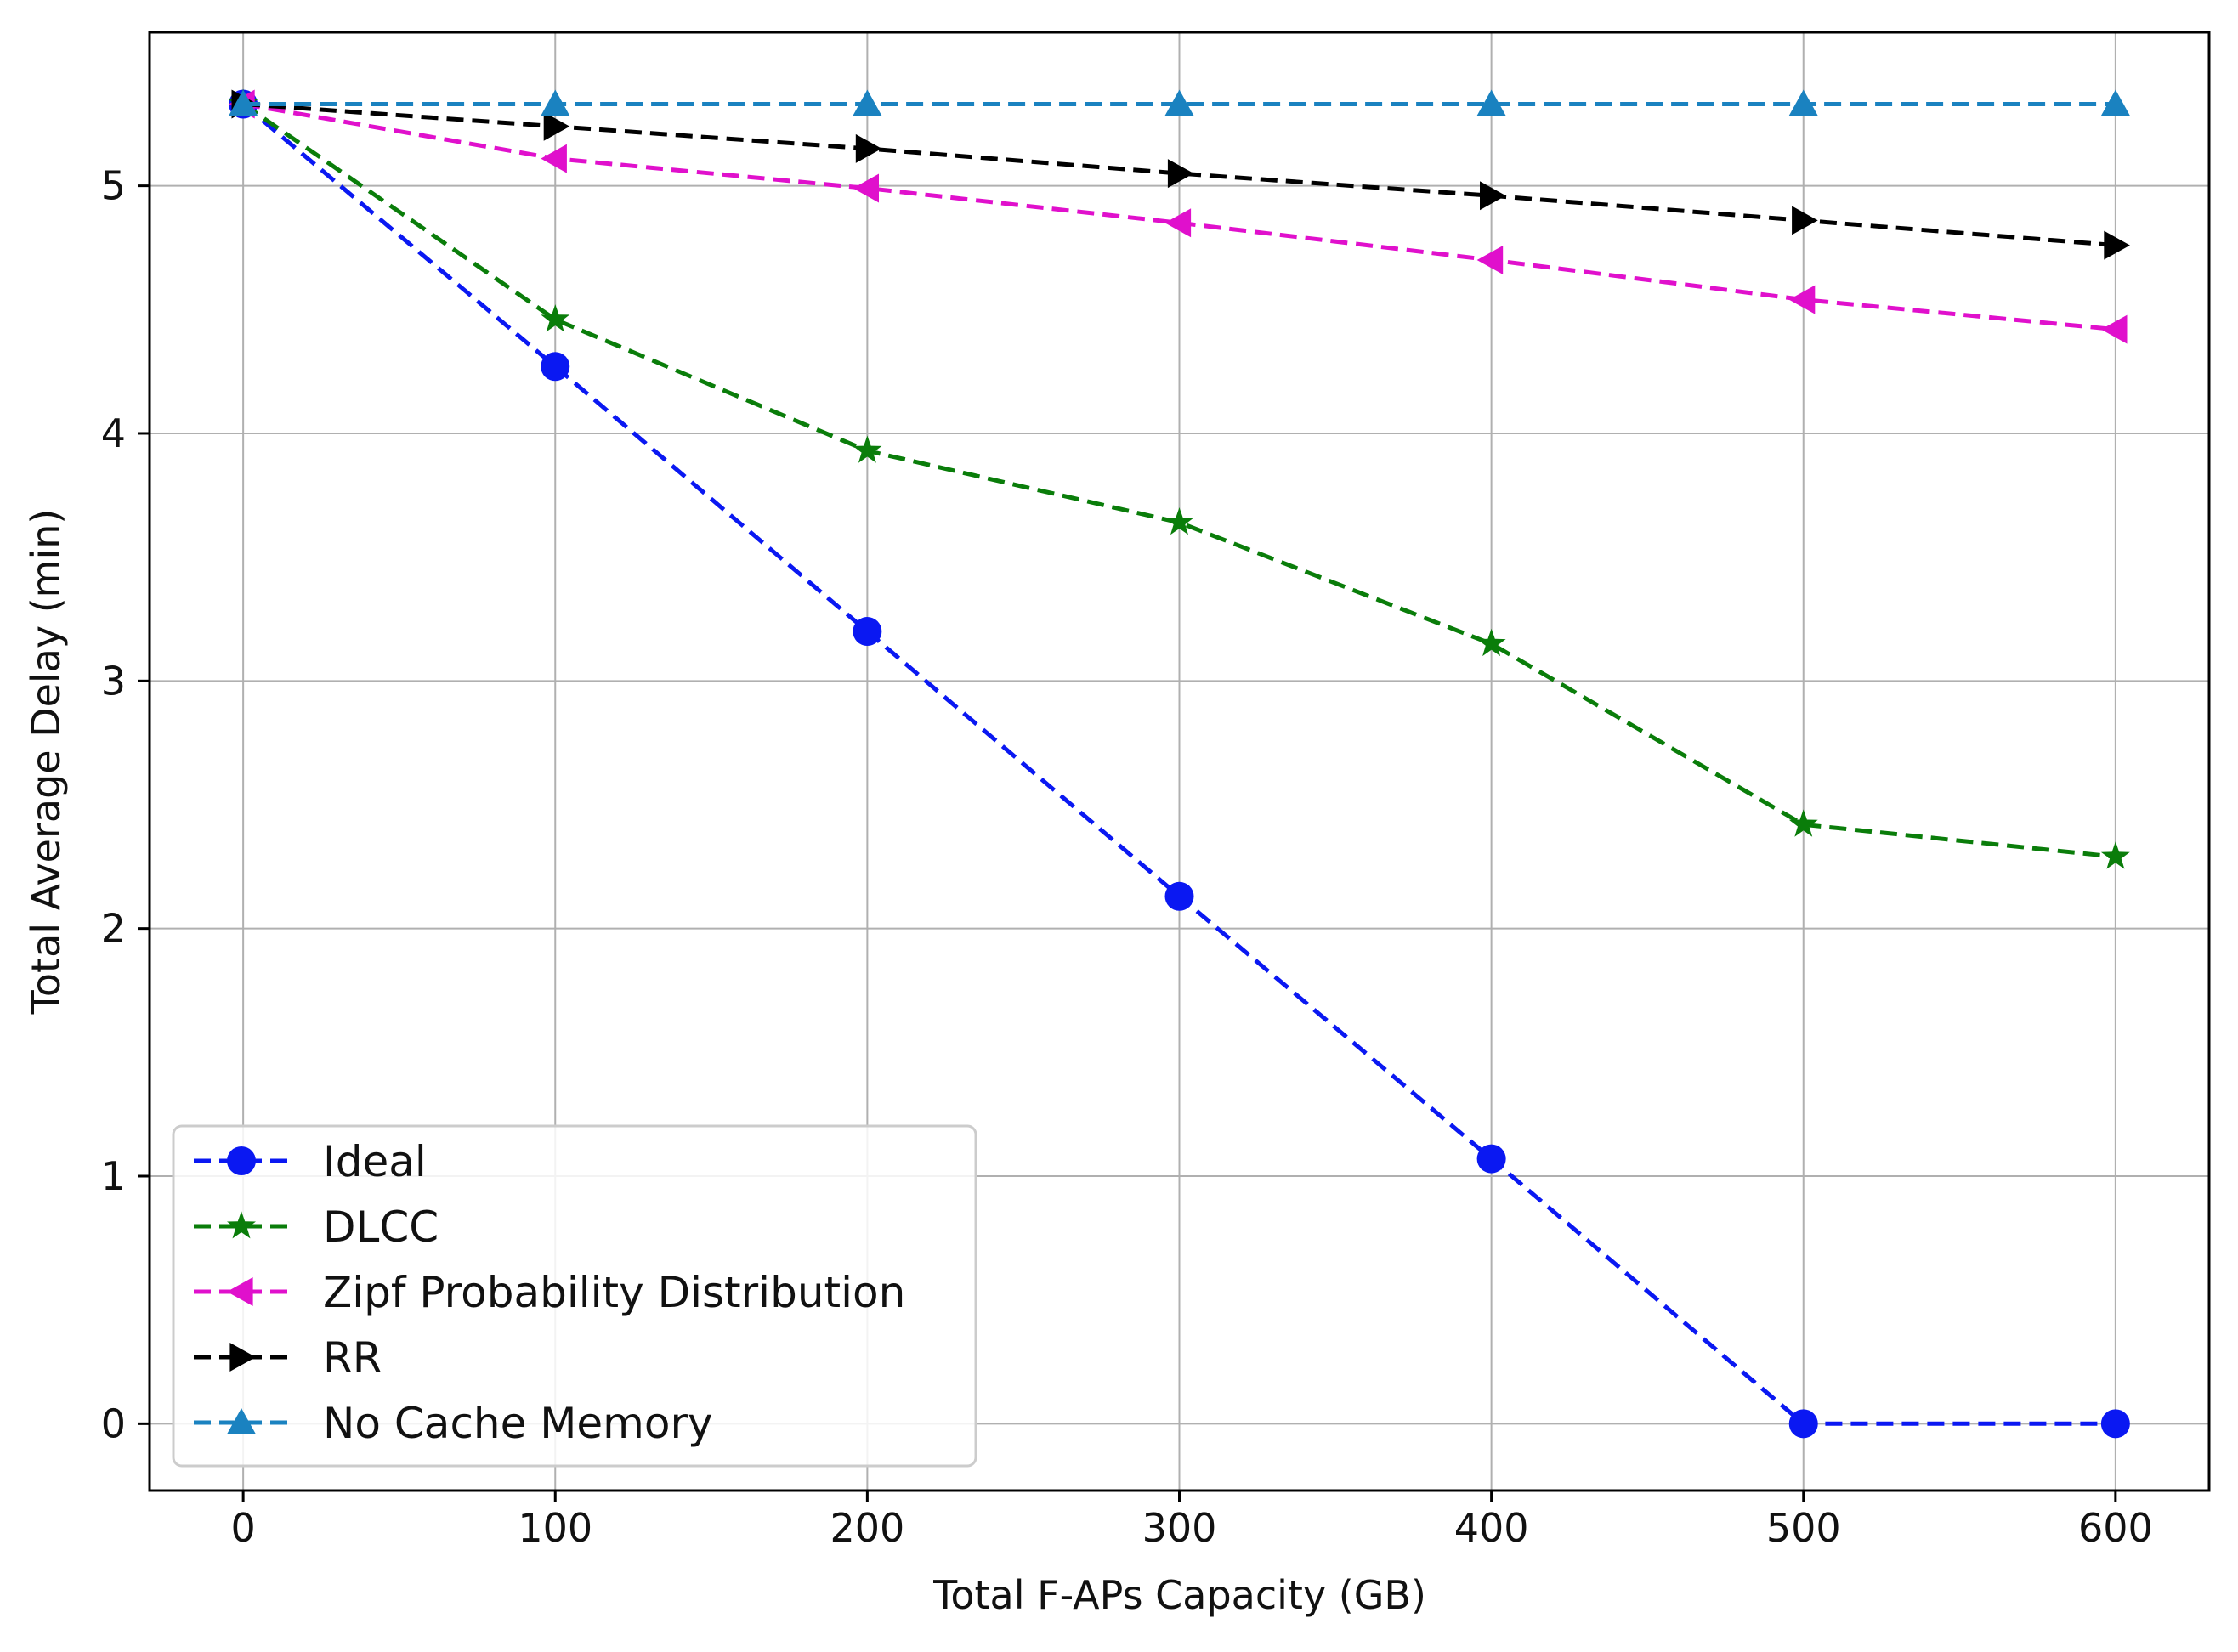  What do you see at coordinates (352, 1358) in the screenshot?
I see `legend-label: RR` at bounding box center [352, 1358].